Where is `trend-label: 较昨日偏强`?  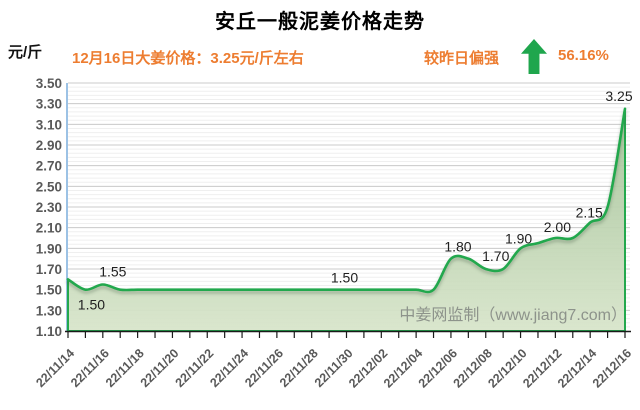 trend-label: 较昨日偏强 is located at coordinates (462, 58).